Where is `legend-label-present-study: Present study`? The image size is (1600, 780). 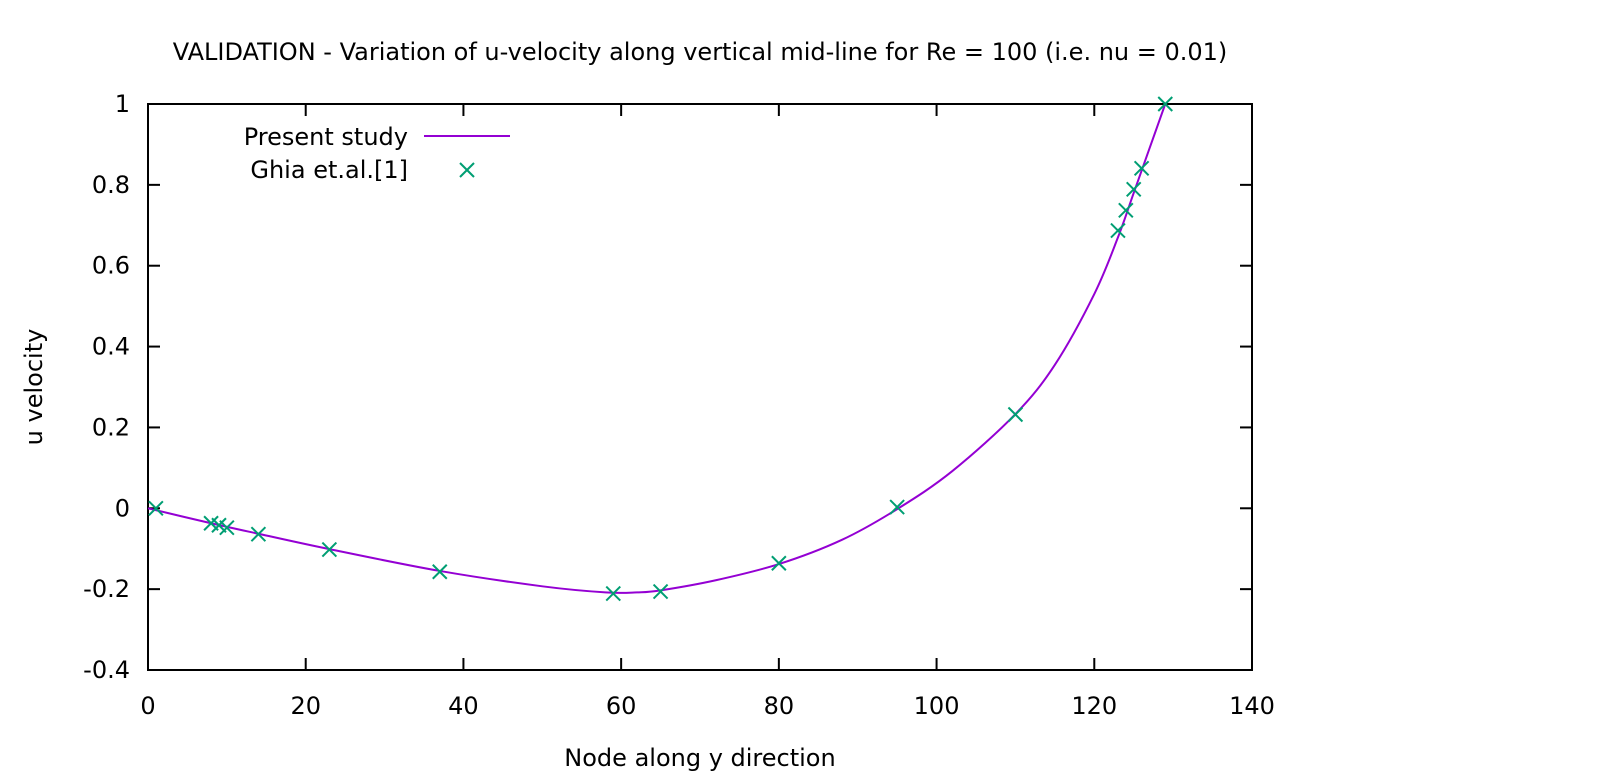
legend-label-present-study: Present study is located at coordinates (326, 137).